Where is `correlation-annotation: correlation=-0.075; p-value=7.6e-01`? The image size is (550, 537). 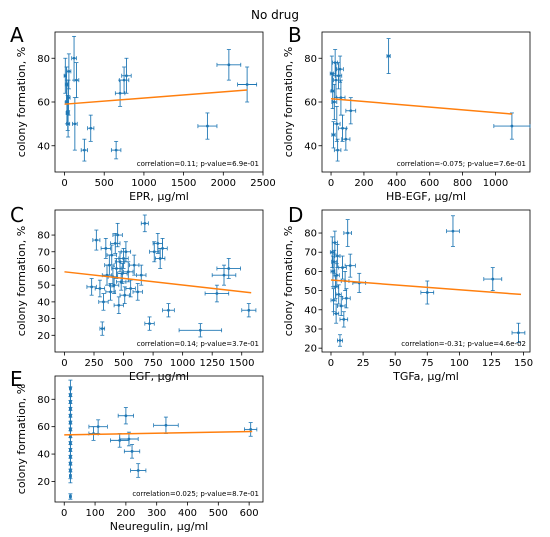
correlation-annotation: correlation=-0.075; p-value=7.6e-01 is located at coordinates (461, 164).